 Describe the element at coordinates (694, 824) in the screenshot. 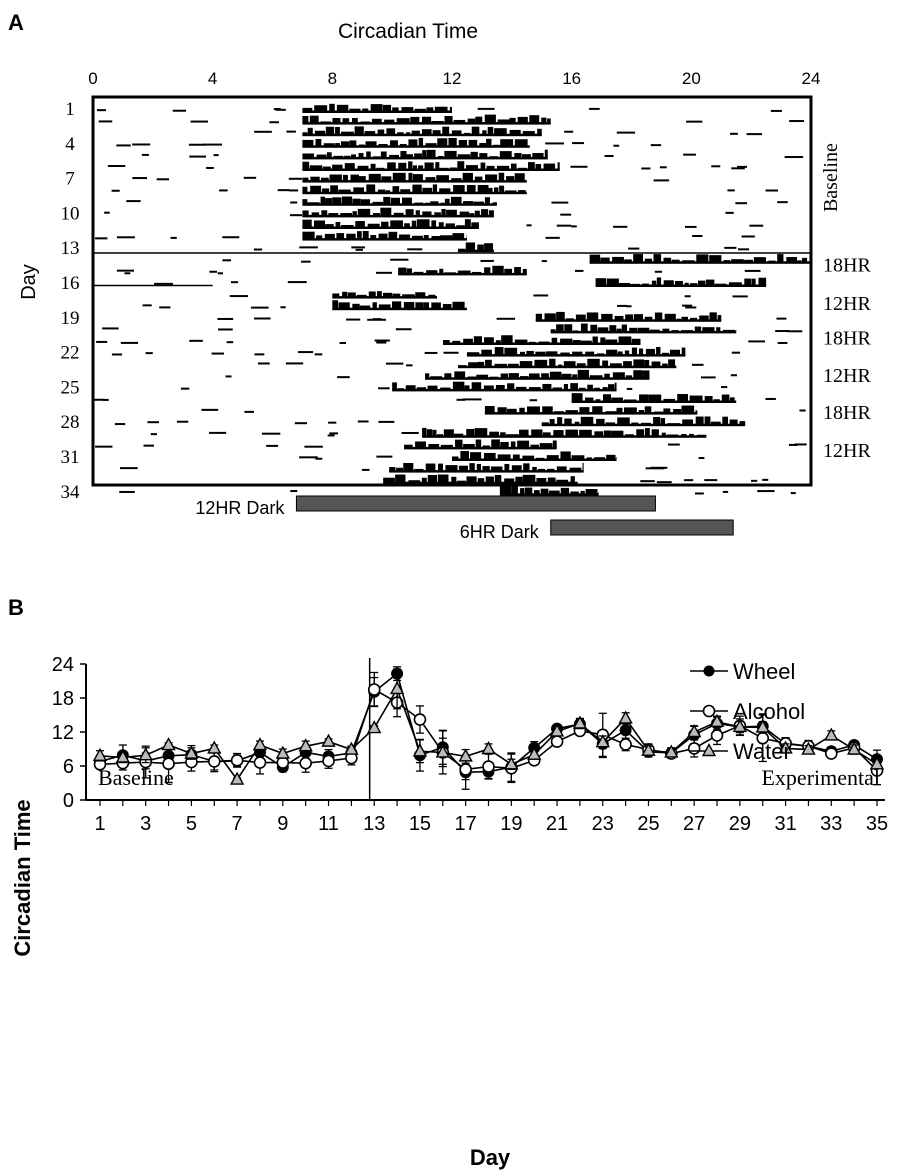

I see `x-tick-label: 27` at that location.